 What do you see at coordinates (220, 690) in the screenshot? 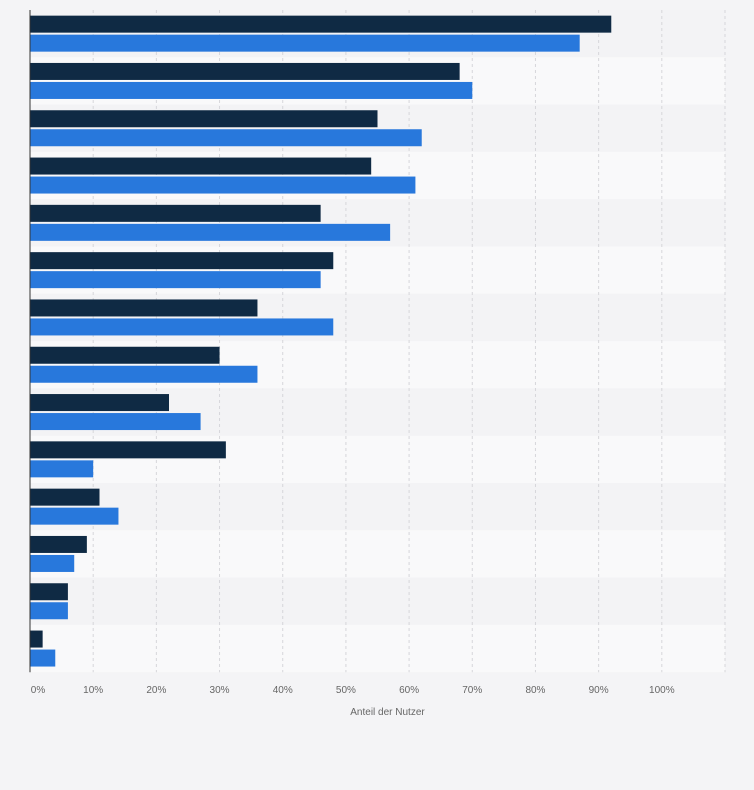
I see `x-tick-label: 30%` at bounding box center [220, 690].